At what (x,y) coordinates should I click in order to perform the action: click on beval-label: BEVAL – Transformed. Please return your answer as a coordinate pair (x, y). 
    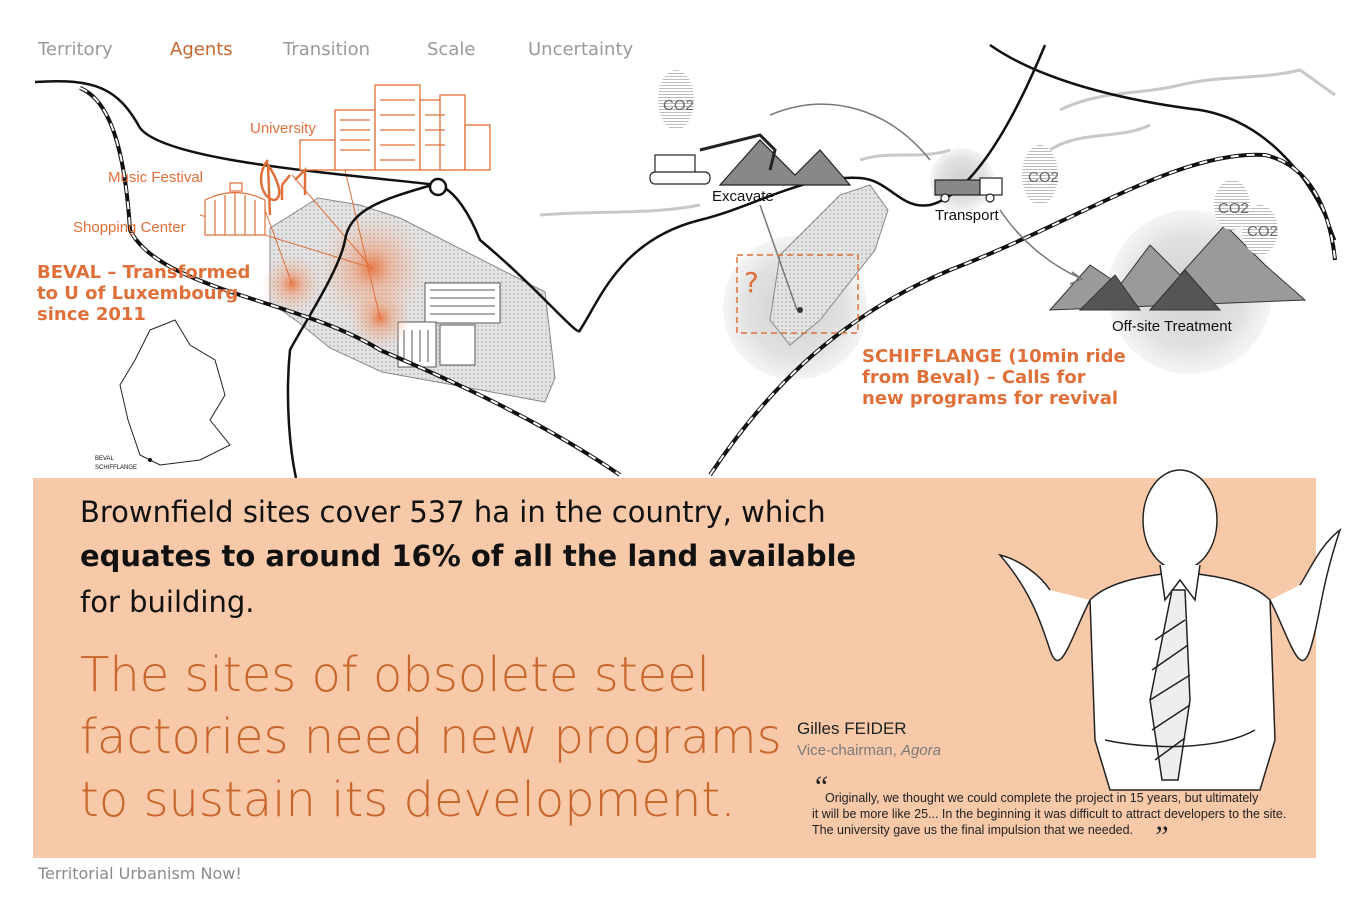
    Looking at the image, I should click on (143, 272).